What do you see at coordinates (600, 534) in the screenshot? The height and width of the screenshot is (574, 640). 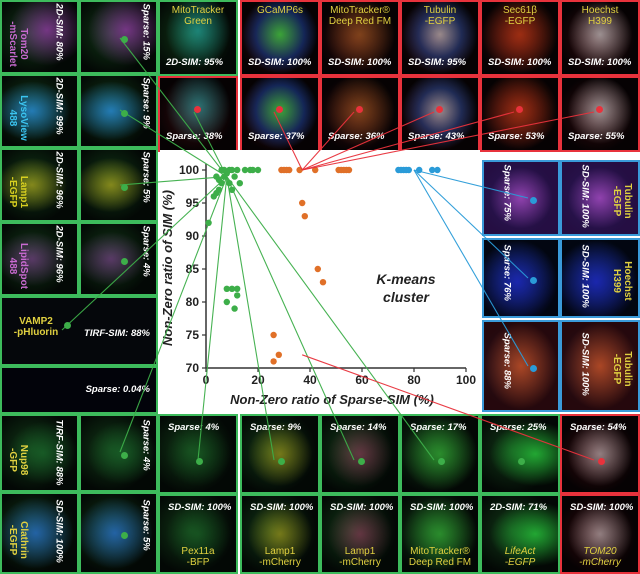 I see `tile-bottom-5-sim: SD-SIM: 100% TOM20 -mCherry` at bounding box center [600, 534].